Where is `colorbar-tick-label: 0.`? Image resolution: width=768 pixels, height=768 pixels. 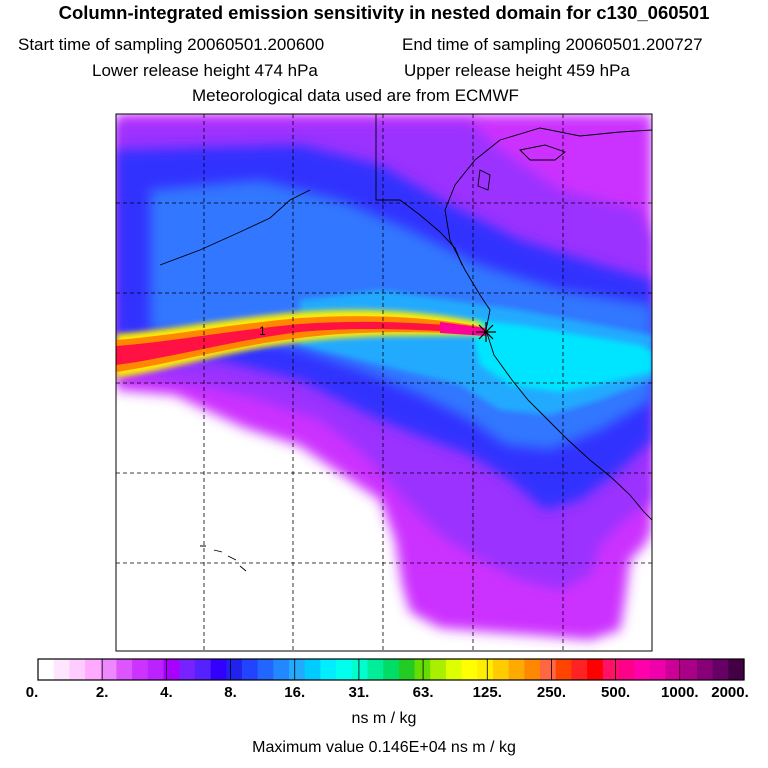 colorbar-tick-label: 0. is located at coordinates (32, 692).